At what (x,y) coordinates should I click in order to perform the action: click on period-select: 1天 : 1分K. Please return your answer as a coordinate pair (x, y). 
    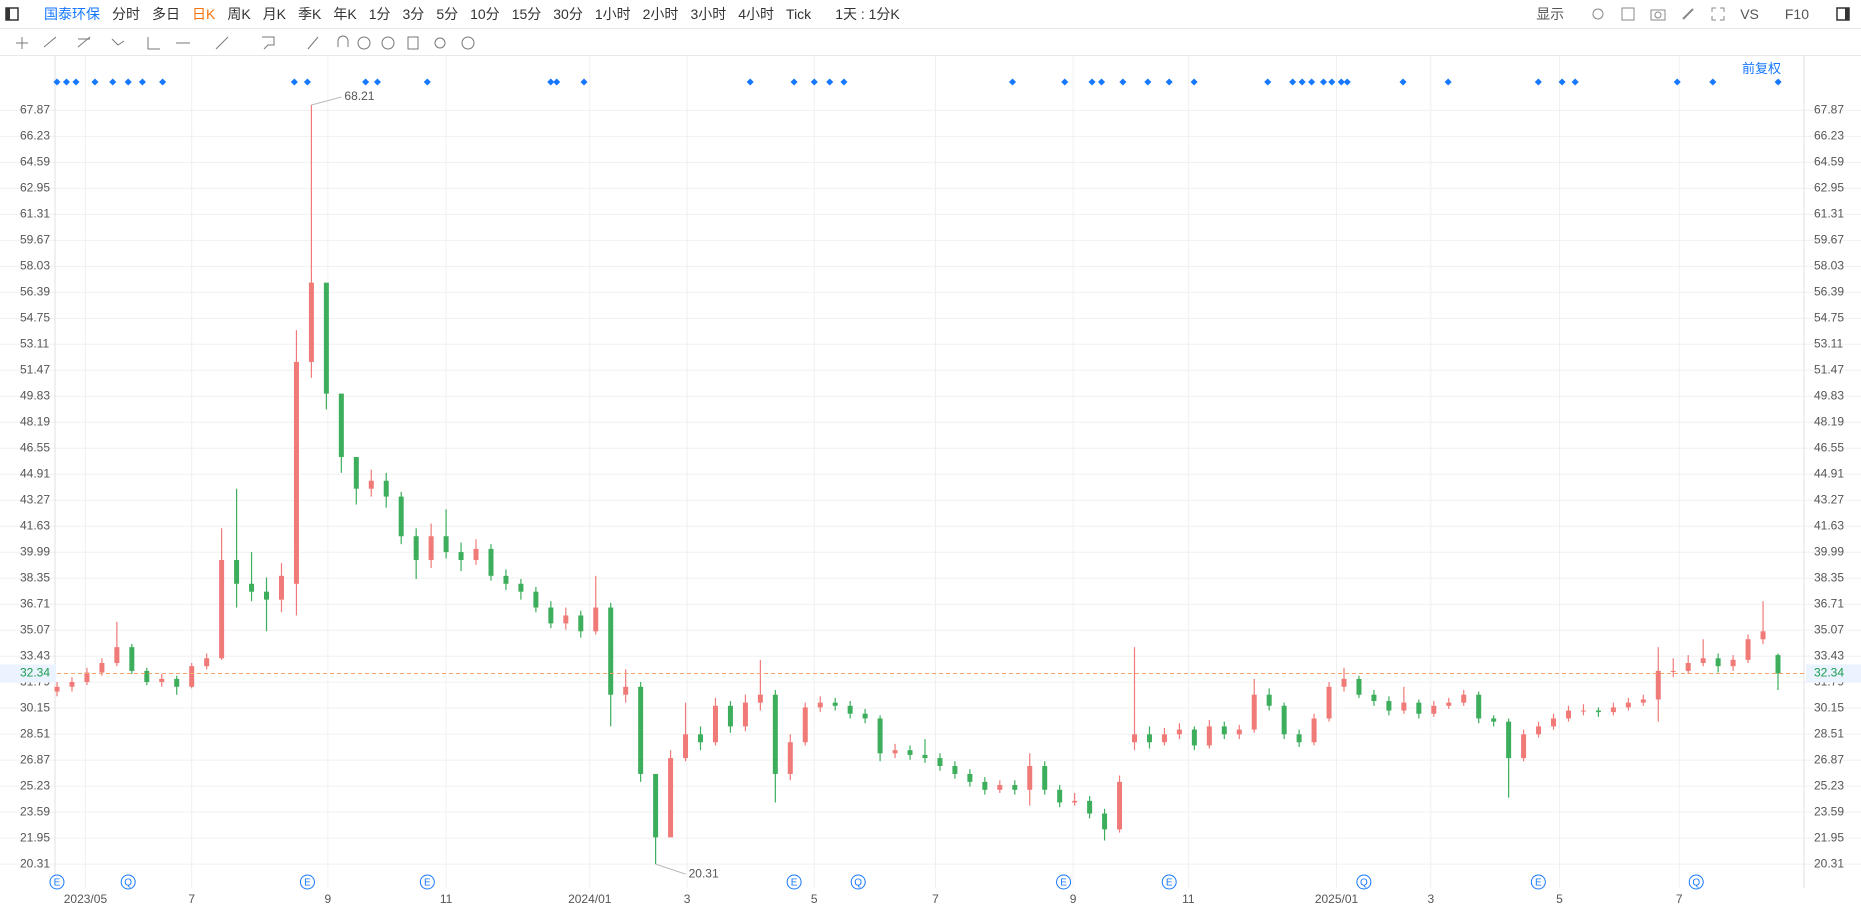
    Looking at the image, I should click on (867, 14).